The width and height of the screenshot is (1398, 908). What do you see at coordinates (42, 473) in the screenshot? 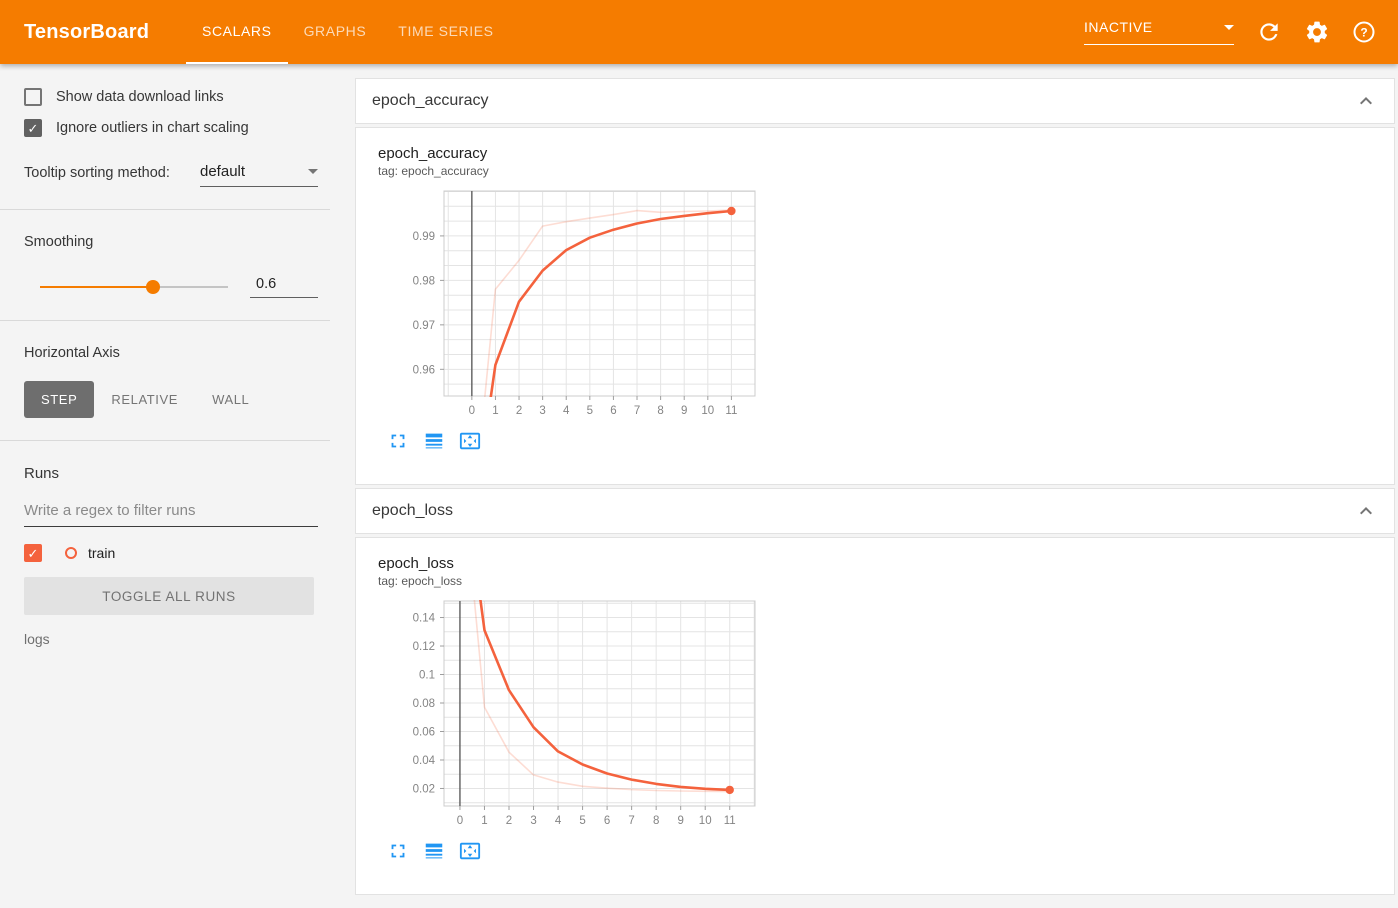
I see `runs-heading: Runs` at bounding box center [42, 473].